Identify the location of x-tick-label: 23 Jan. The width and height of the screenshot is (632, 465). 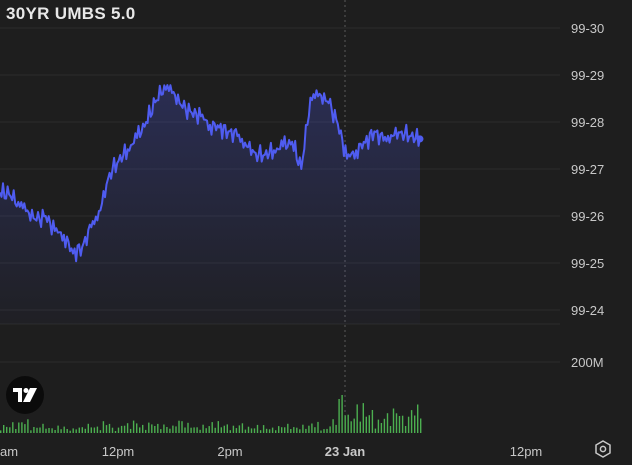
(345, 451).